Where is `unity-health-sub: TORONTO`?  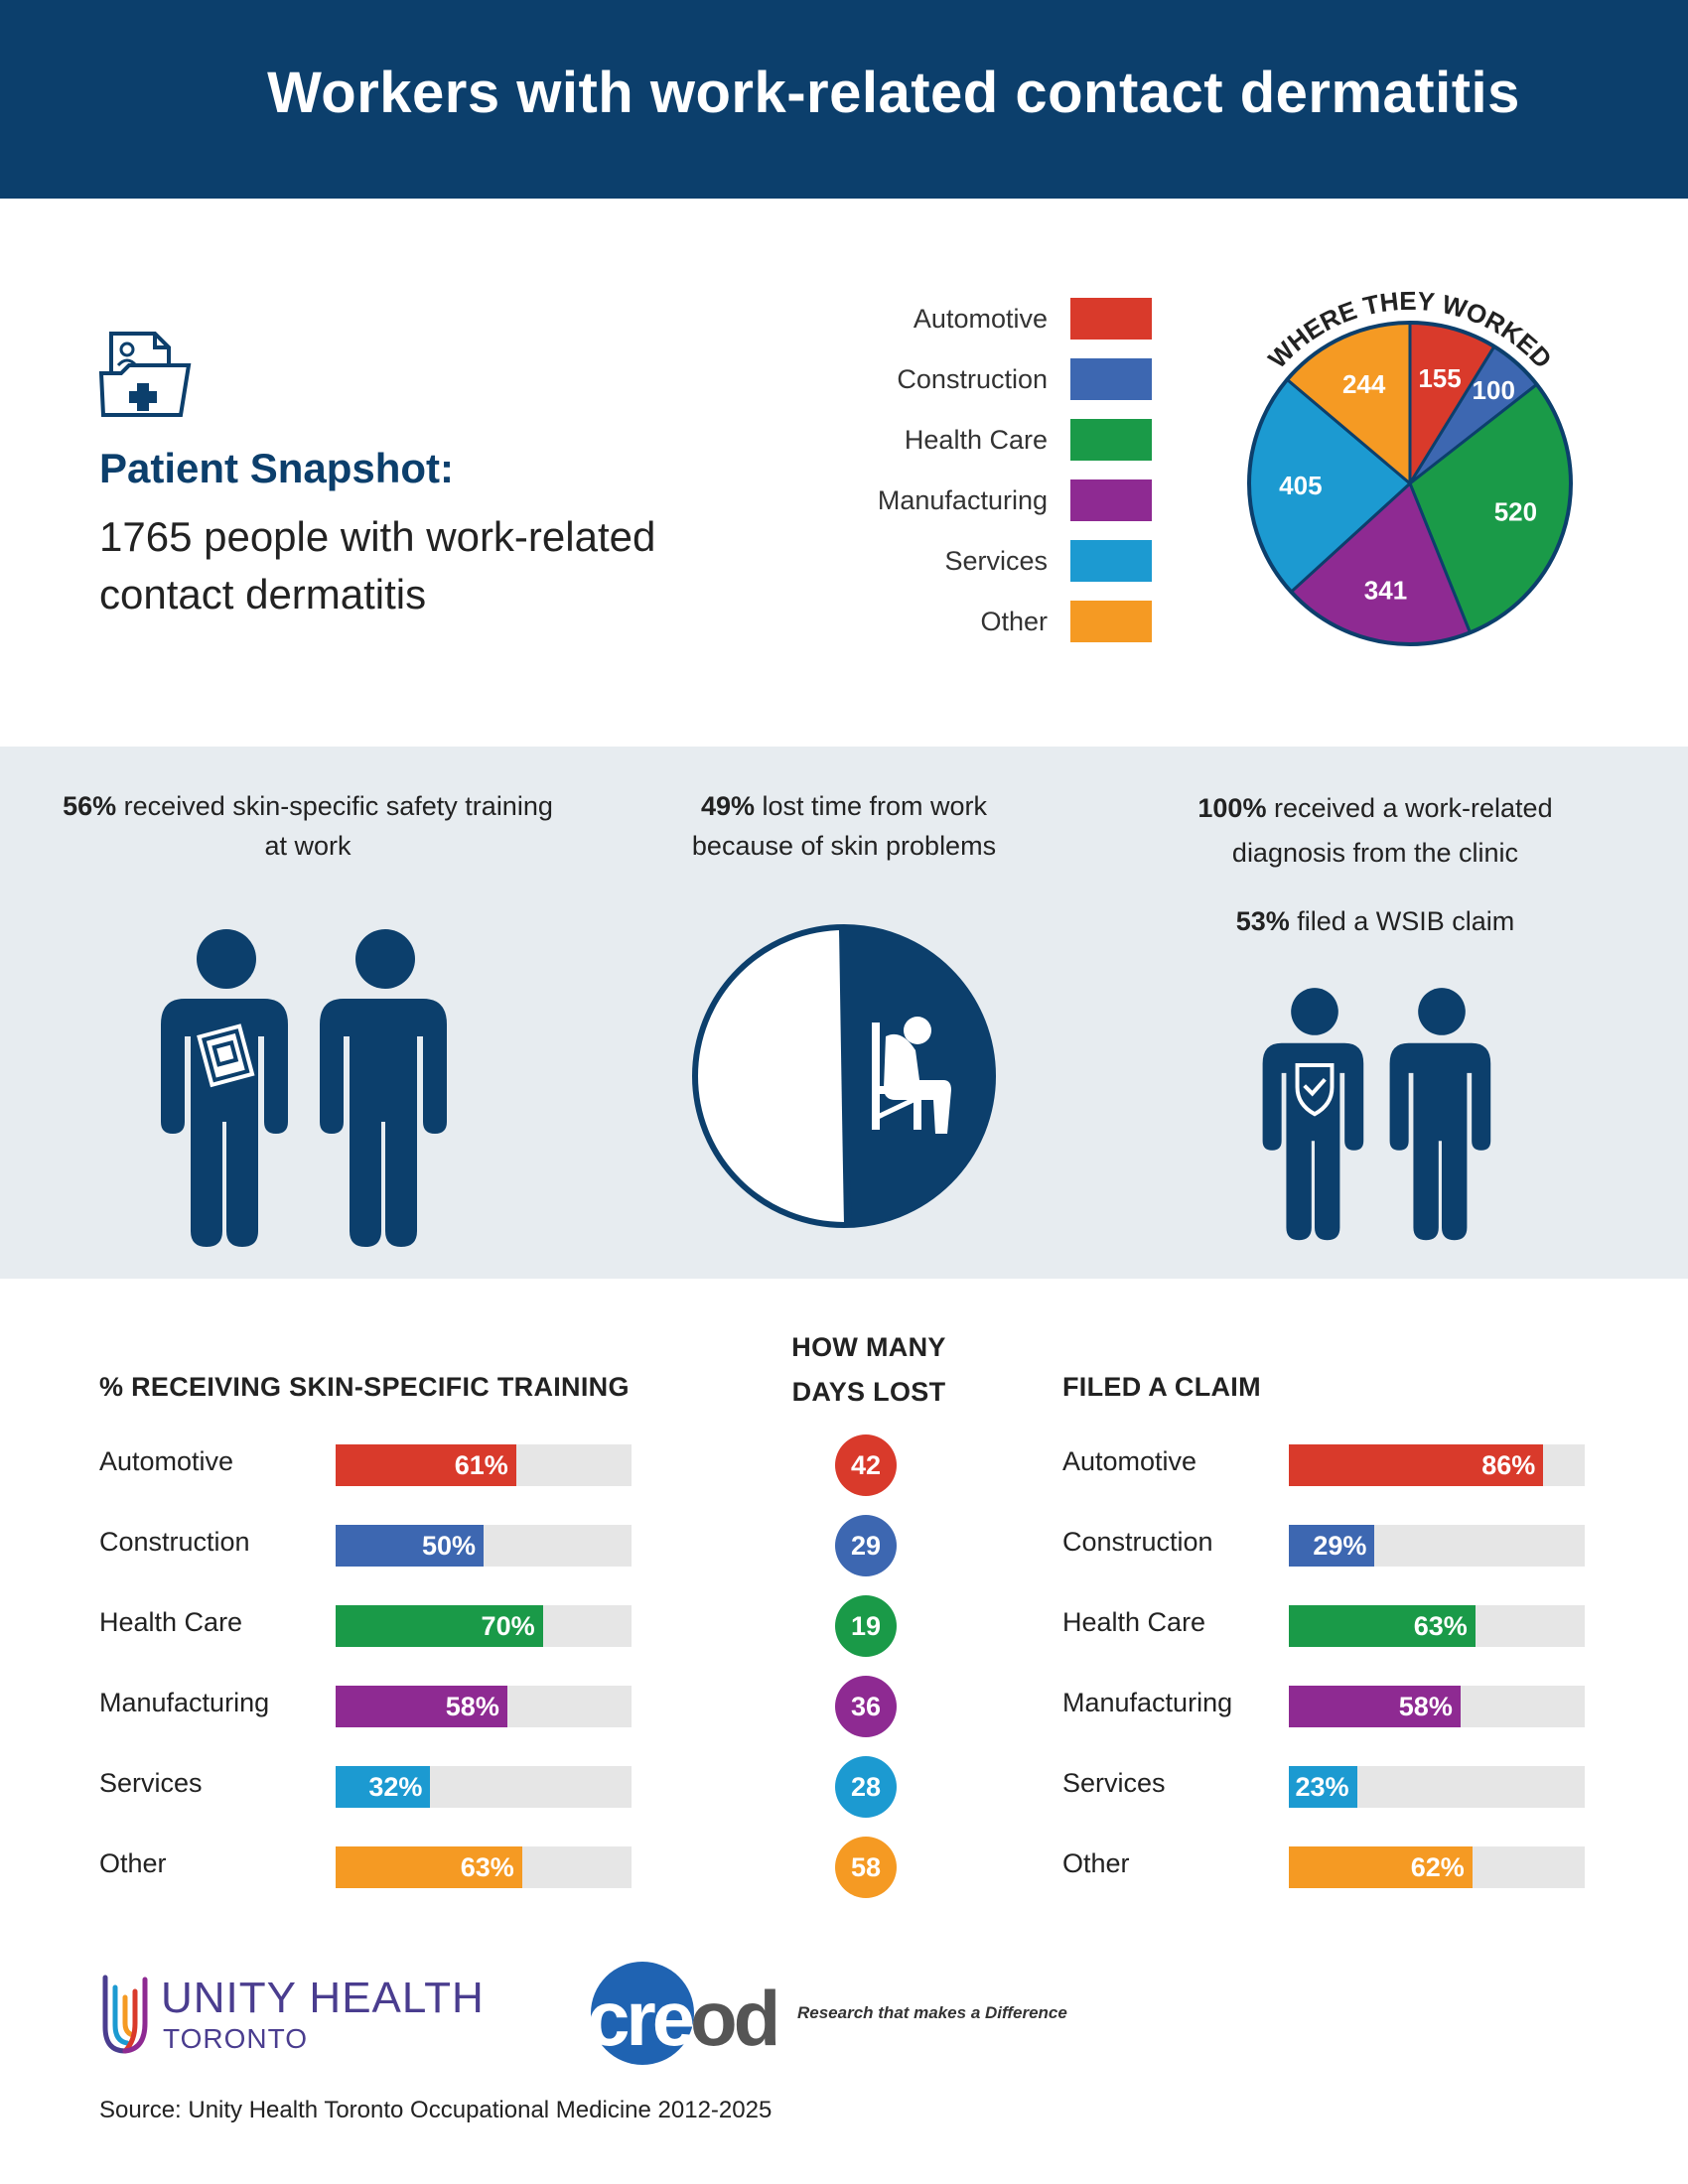 unity-health-sub: TORONTO is located at coordinates (235, 2038).